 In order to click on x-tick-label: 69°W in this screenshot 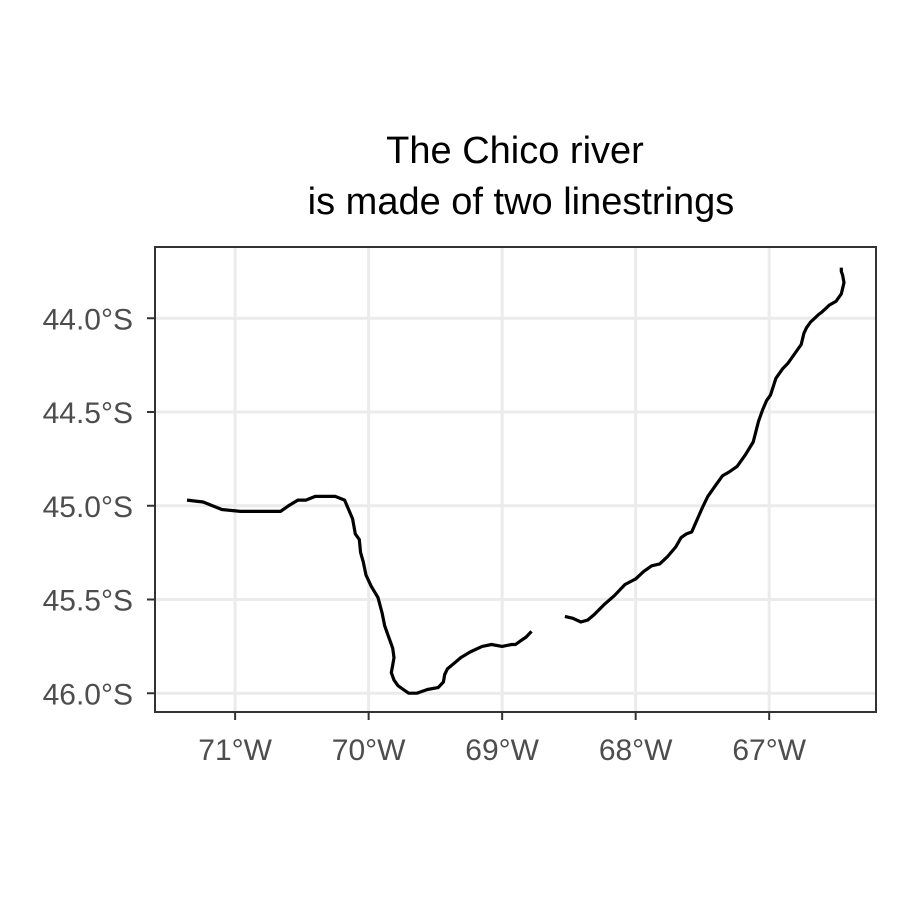, I will do `click(502, 750)`.